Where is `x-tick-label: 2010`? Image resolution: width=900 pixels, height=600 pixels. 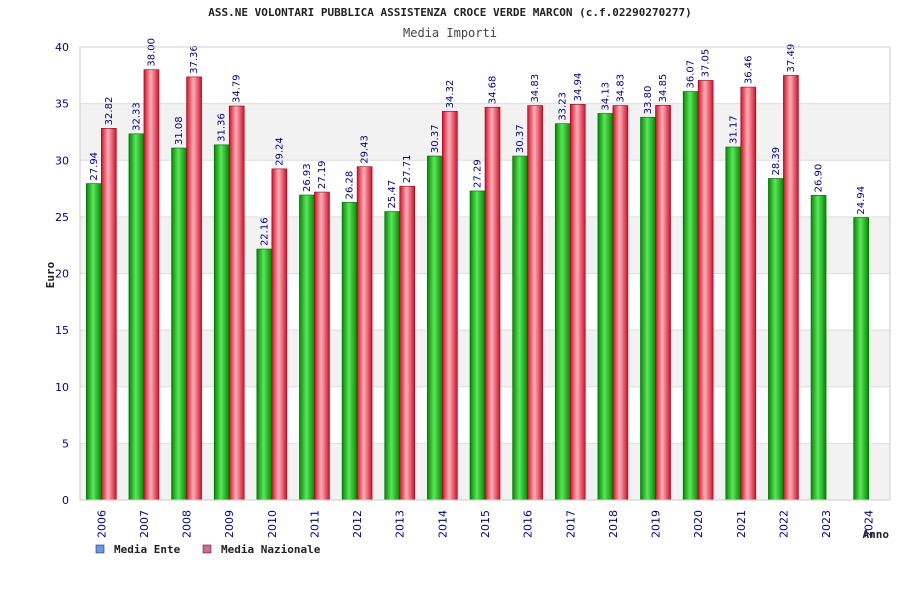 x-tick-label: 2010 is located at coordinates (272, 524).